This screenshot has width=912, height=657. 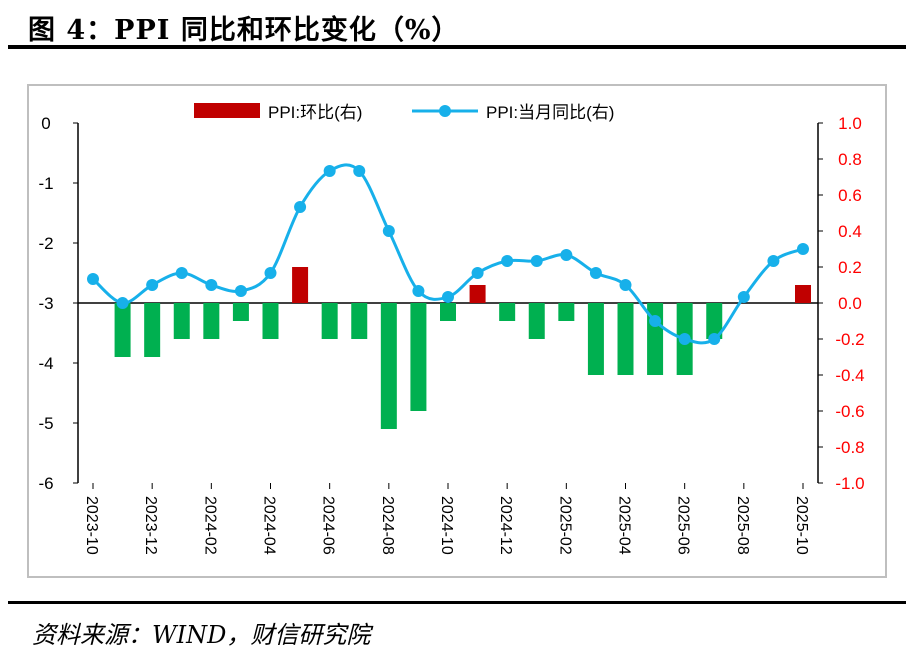 I want to click on x-tick-label: 2023-12, so click(x=150, y=525).